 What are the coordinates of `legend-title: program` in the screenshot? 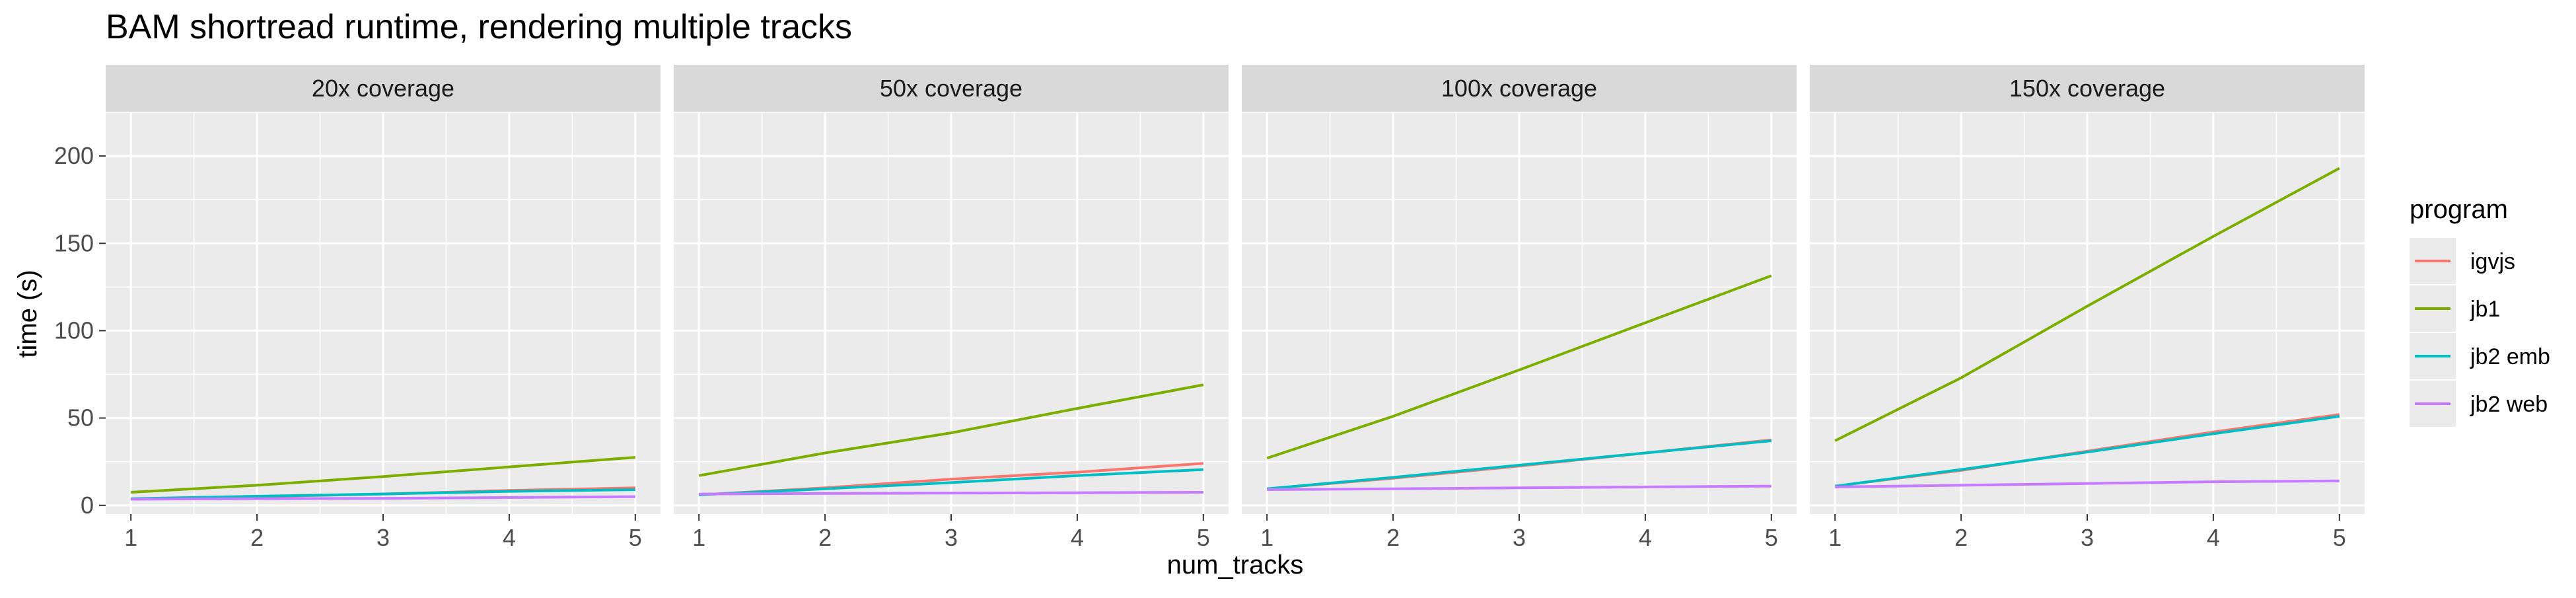 It's located at (2459, 210).